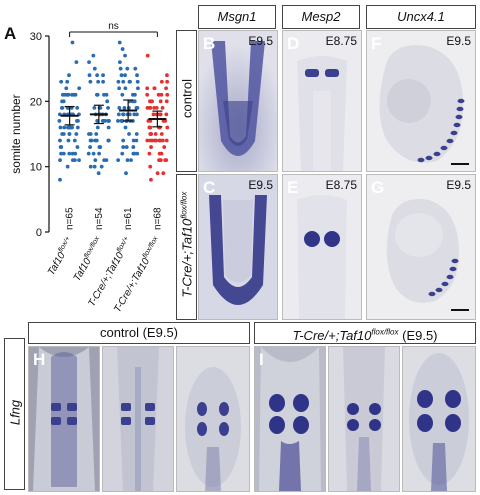 This screenshot has width=480, height=495. I want to click on panel-f-image: F E9.5, so click(421, 101).